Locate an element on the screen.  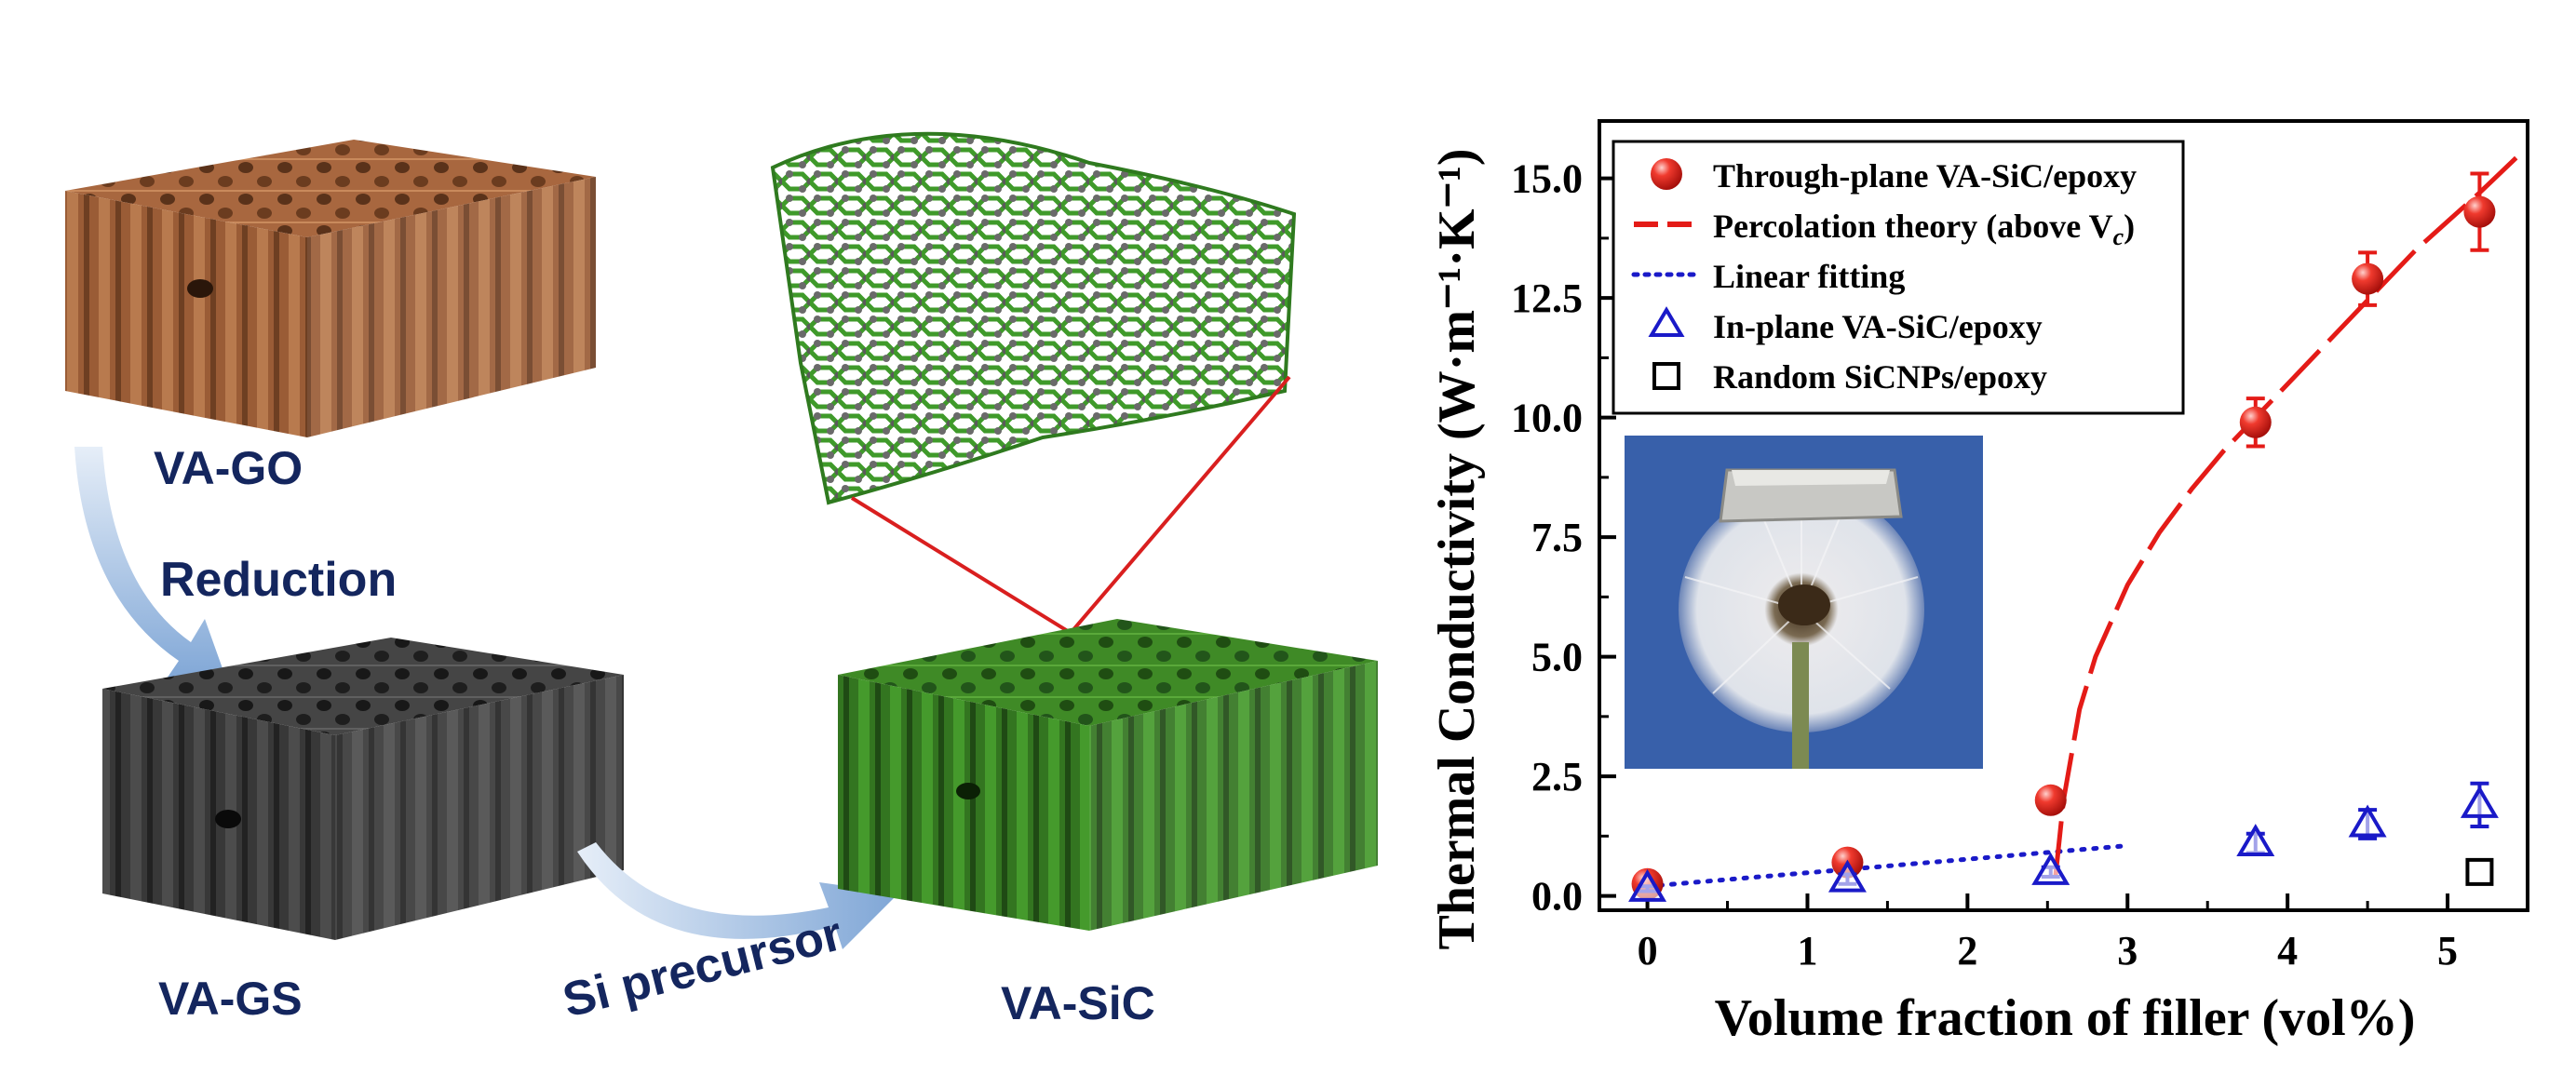
y-axis-title-text: Thermal Conductivity (W·m⁻¹·K⁻¹) is located at coordinates (1457, 548).